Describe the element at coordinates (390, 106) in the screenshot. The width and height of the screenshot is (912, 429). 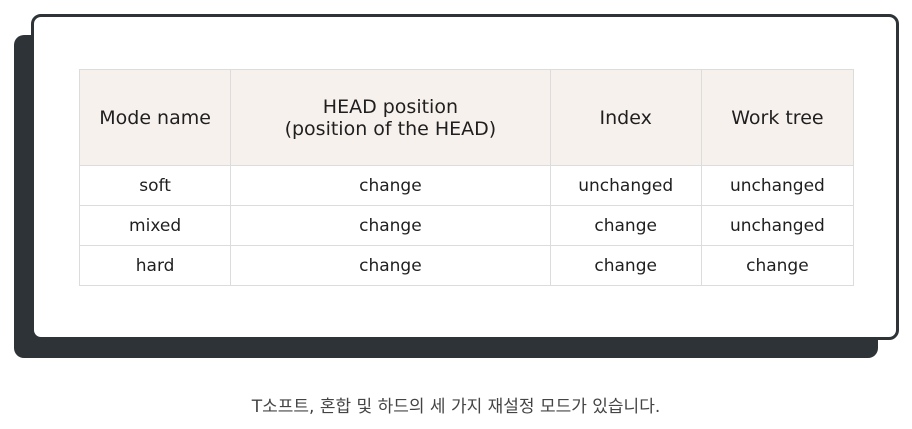
I see `header-head-position-line1: HEAD position` at that location.